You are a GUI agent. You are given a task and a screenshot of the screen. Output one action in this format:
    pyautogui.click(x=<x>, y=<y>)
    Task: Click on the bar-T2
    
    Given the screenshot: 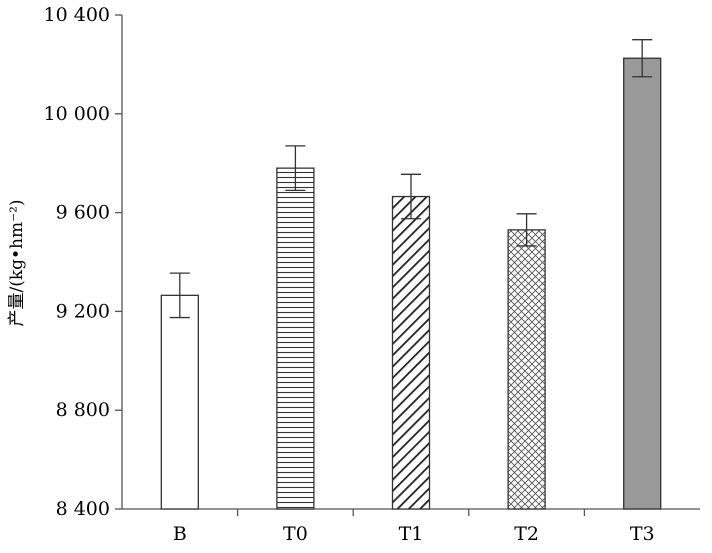 What is the action you would take?
    pyautogui.click(x=526, y=369)
    